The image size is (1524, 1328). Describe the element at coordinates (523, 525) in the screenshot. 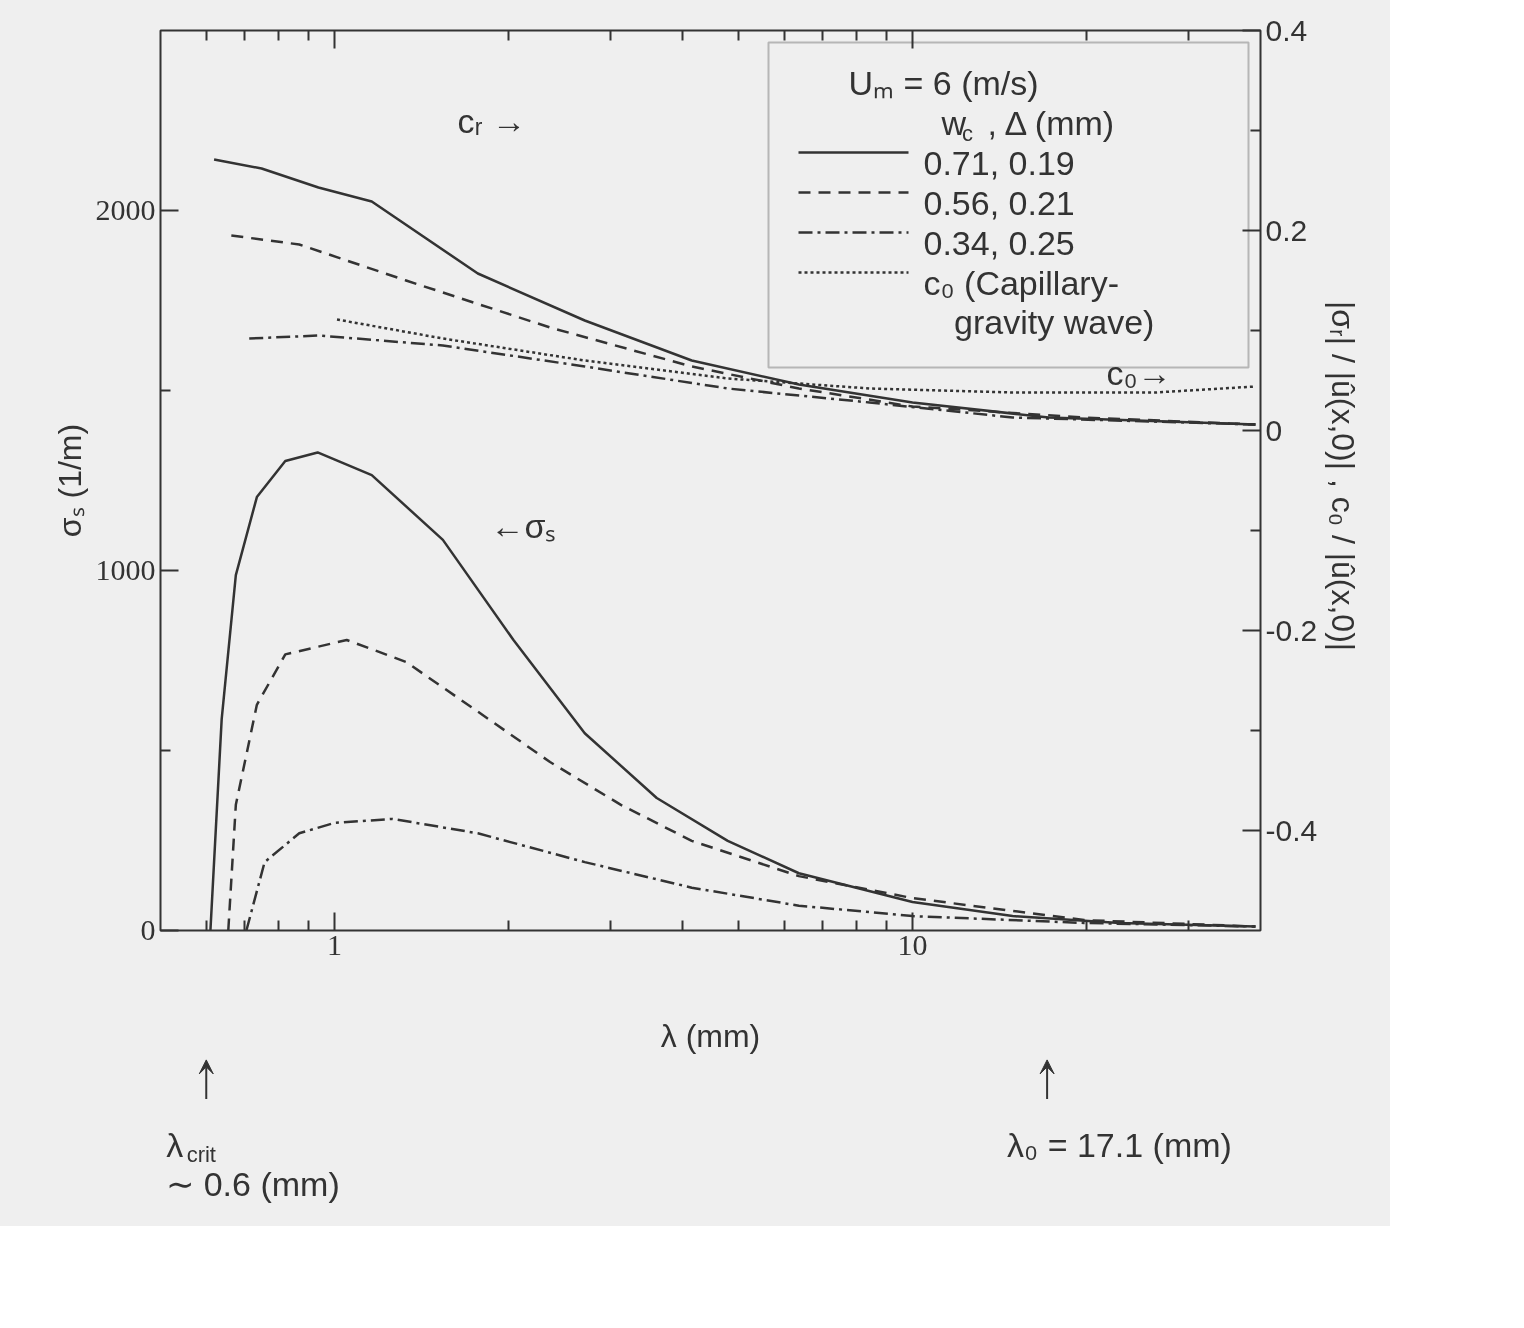

I see `annotation: ←σₛ` at that location.